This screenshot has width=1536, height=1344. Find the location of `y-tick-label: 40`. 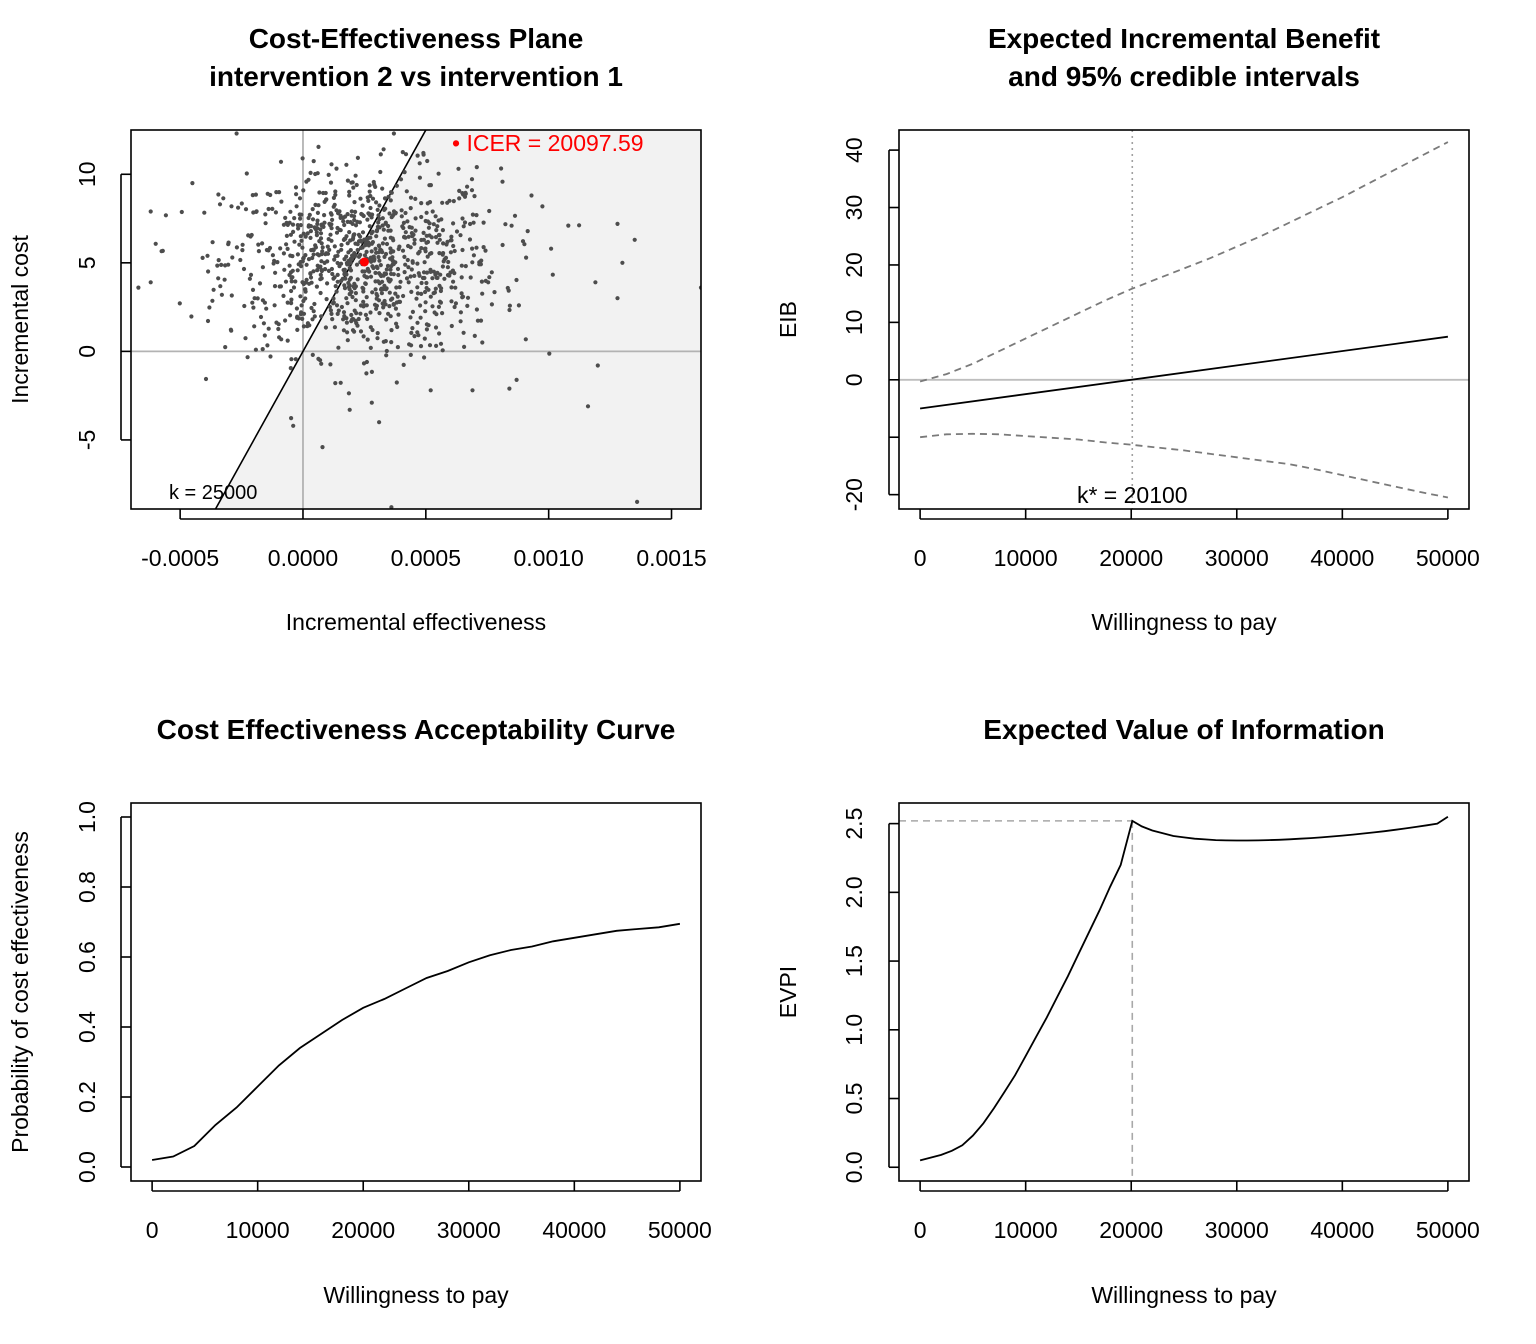

y-tick-label: 40 is located at coordinates (854, 150).